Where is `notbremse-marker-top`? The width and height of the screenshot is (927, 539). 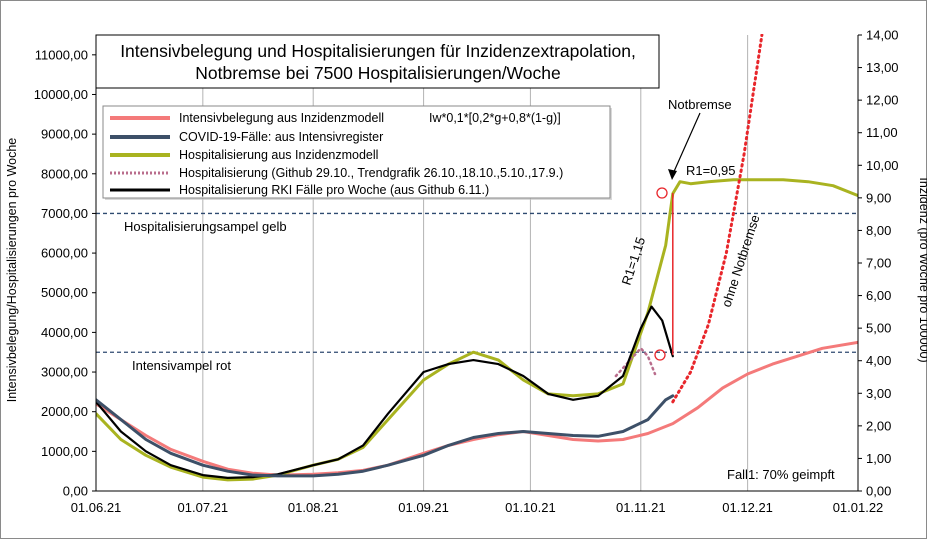 notbremse-marker-top is located at coordinates (662, 193).